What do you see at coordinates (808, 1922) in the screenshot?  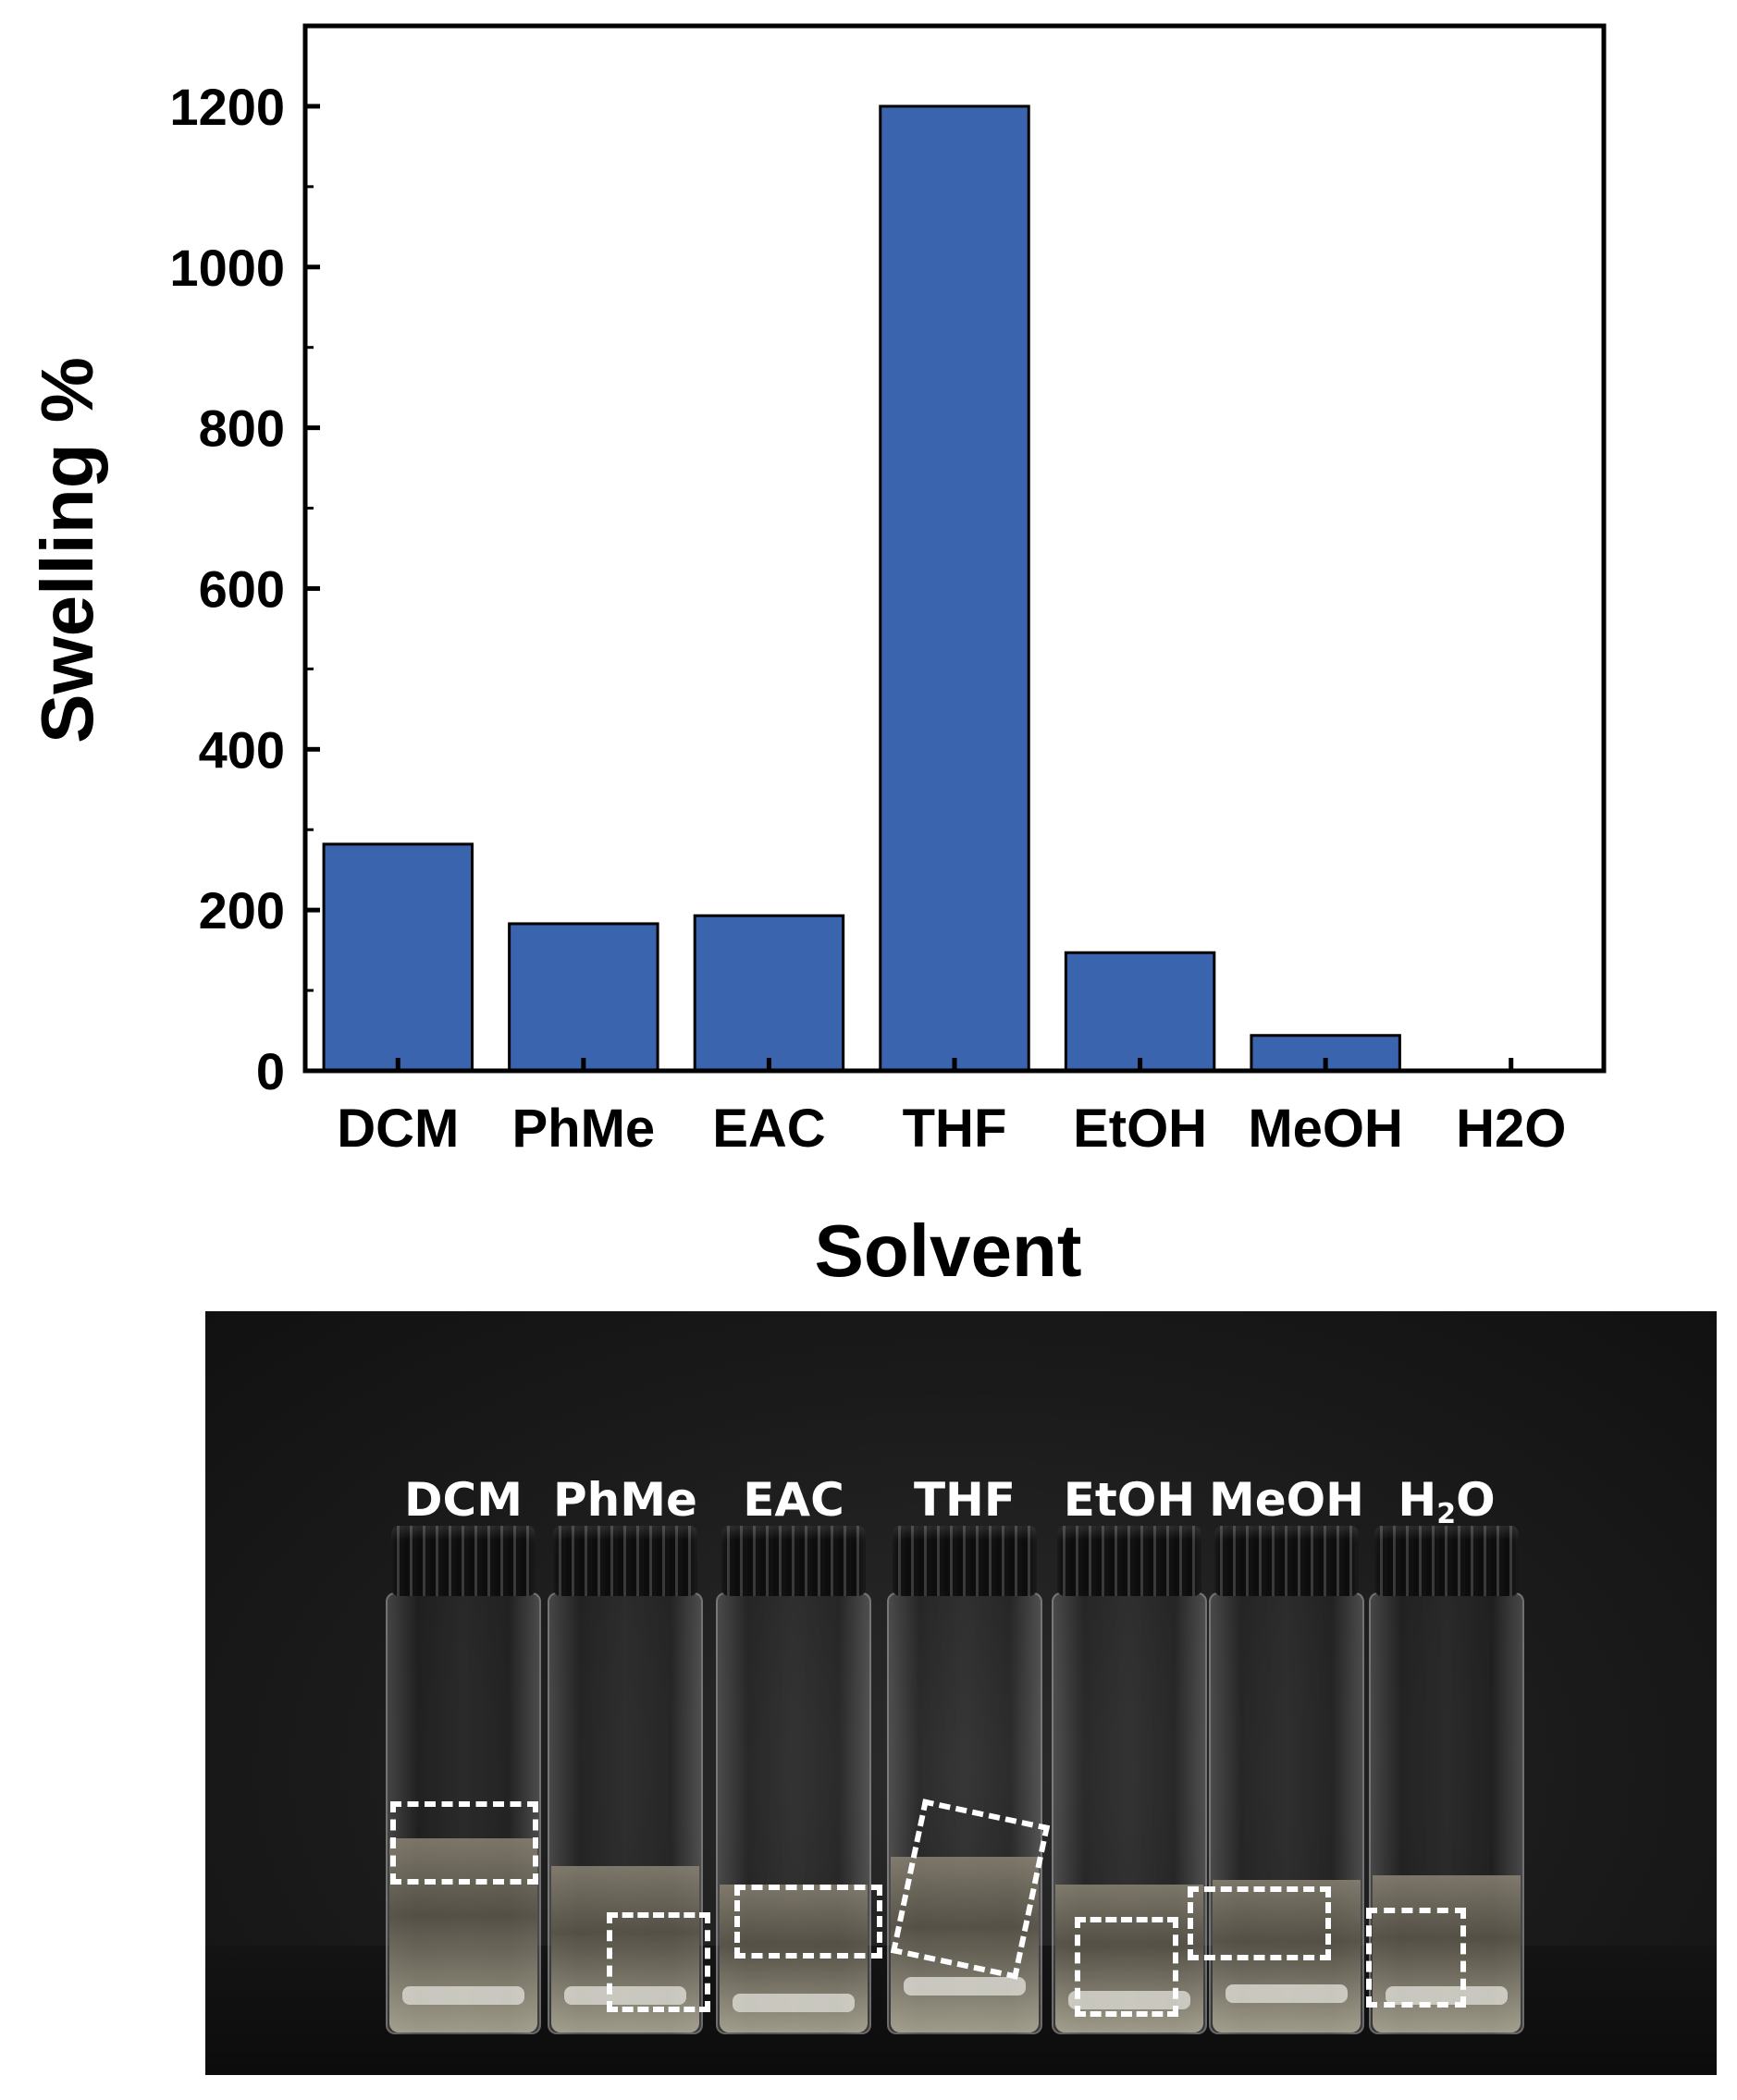 I see `sample-box-eac` at bounding box center [808, 1922].